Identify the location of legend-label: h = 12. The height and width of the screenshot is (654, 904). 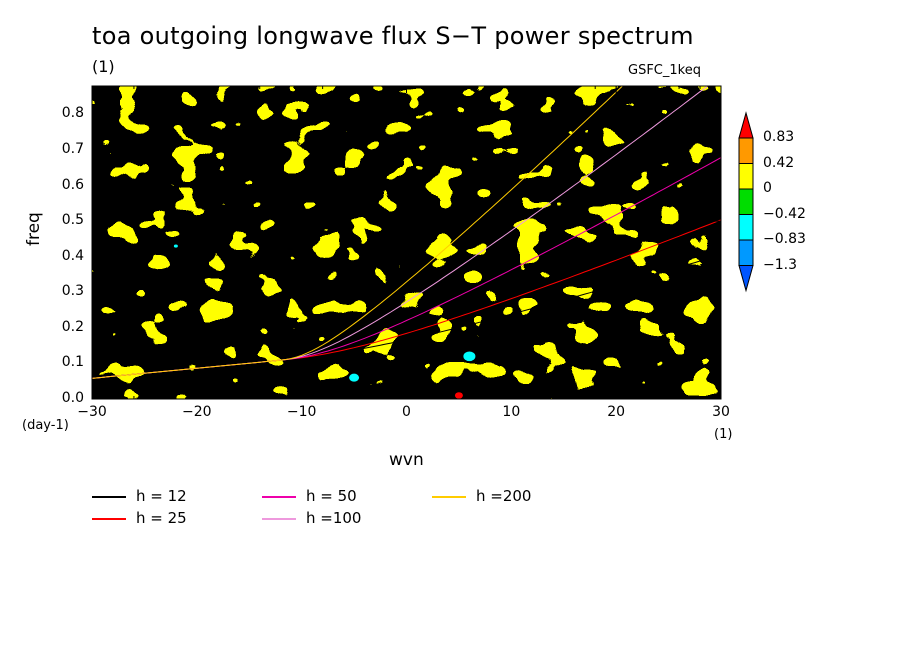
(161, 496).